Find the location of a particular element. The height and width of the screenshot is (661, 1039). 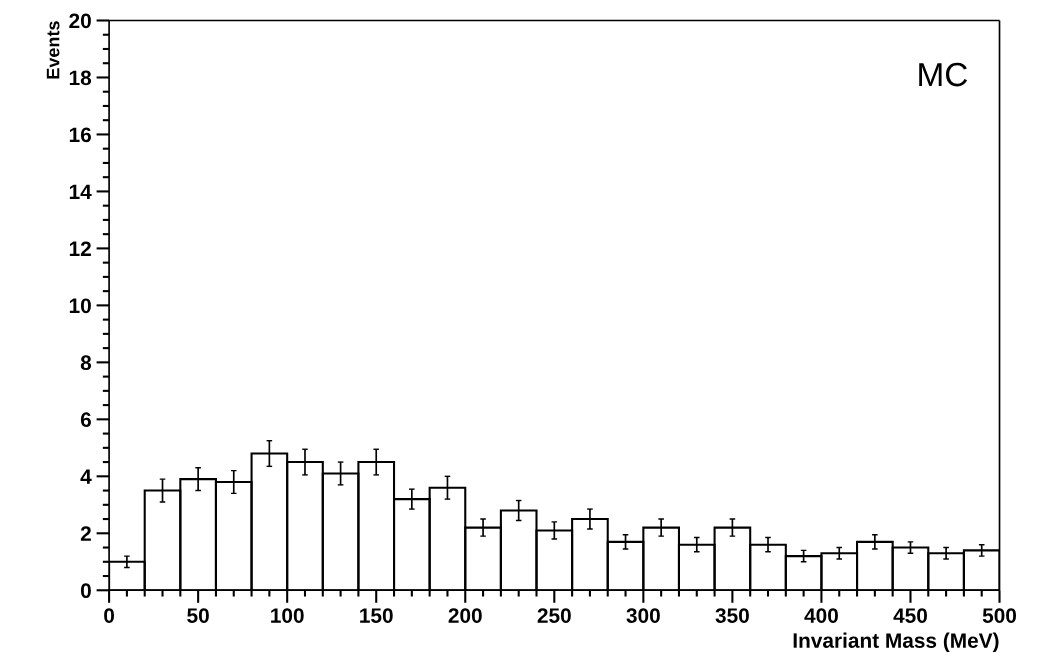

y-tick-label: 2 is located at coordinates (85, 533).